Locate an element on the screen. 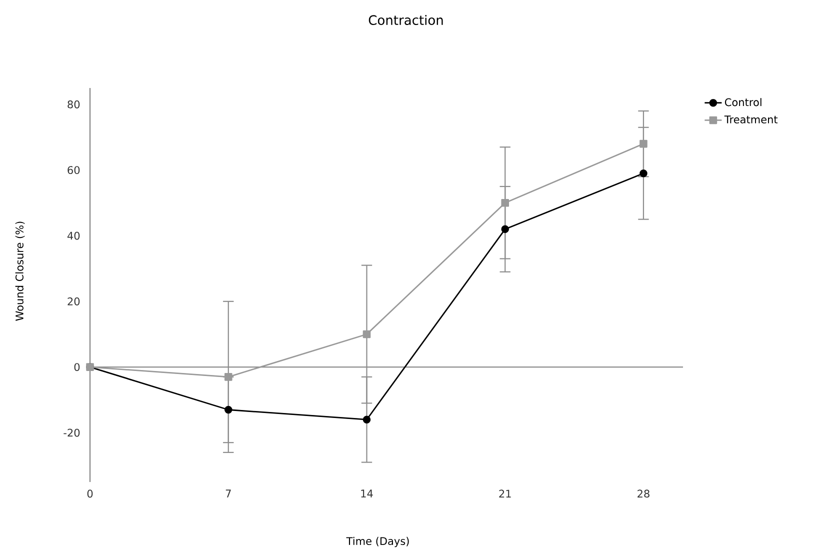 The height and width of the screenshot is (556, 822). x-tick-label: 14 is located at coordinates (367, 494).